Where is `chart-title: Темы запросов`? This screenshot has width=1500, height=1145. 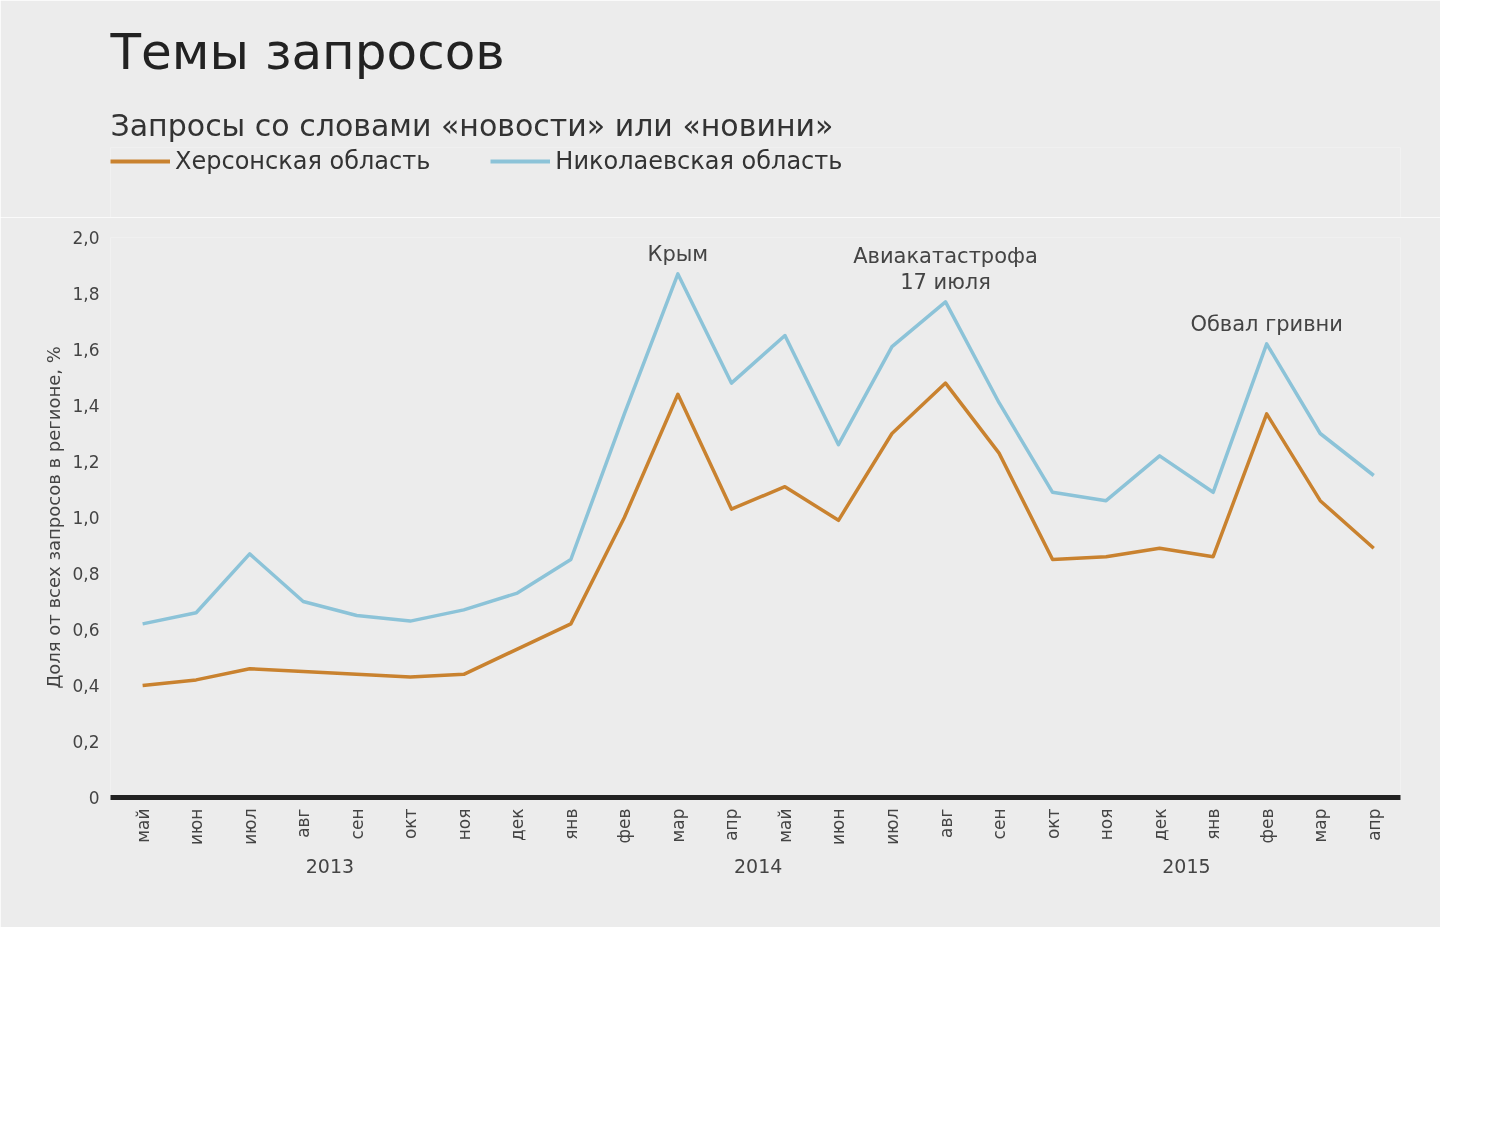 chart-title: Темы запросов is located at coordinates (307, 51).